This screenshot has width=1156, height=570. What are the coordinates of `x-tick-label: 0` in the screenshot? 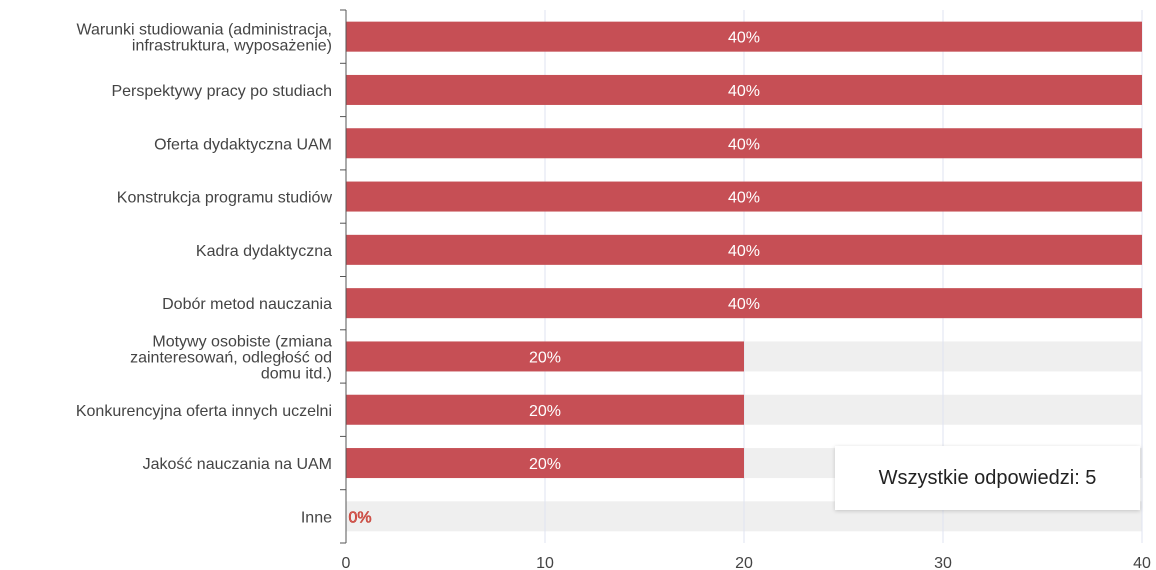 It's located at (346, 562).